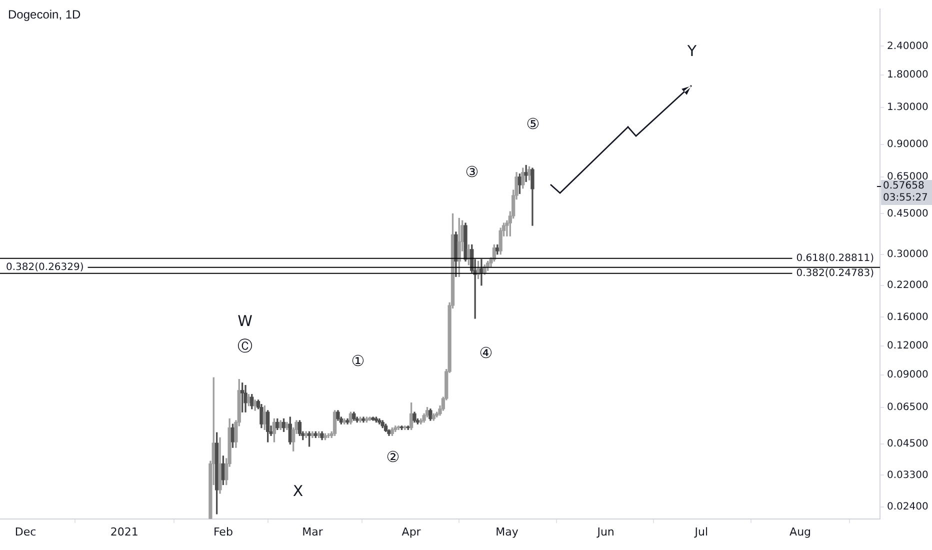  What do you see at coordinates (907, 507) in the screenshot?
I see `y-tick-label: 0.02400` at bounding box center [907, 507].